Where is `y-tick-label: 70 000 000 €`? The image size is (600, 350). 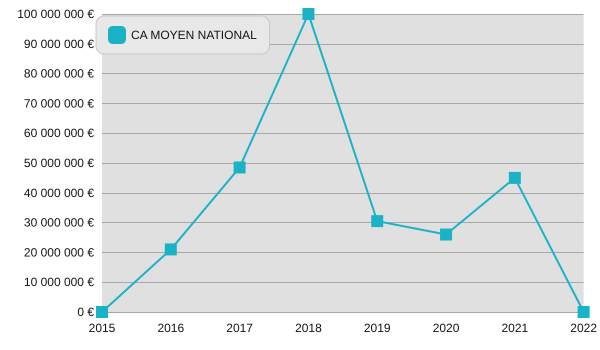
y-tick-label: 70 000 000 € is located at coordinates (59, 103).